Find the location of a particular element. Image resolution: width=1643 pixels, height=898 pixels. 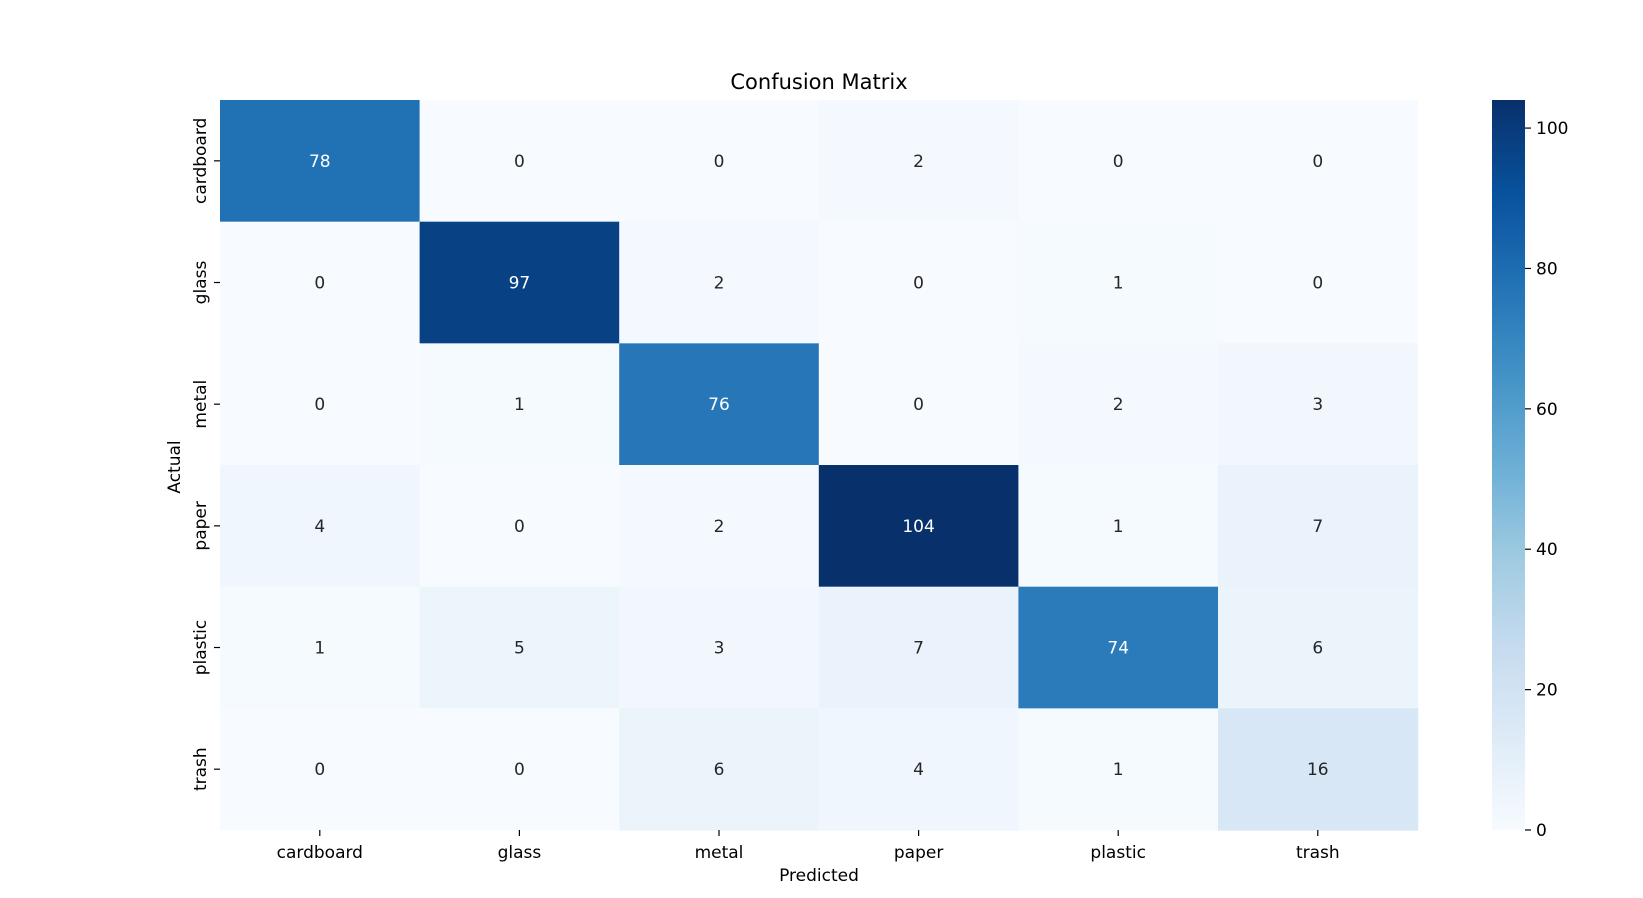

x-axis-label: Predicted is located at coordinates (819, 876).